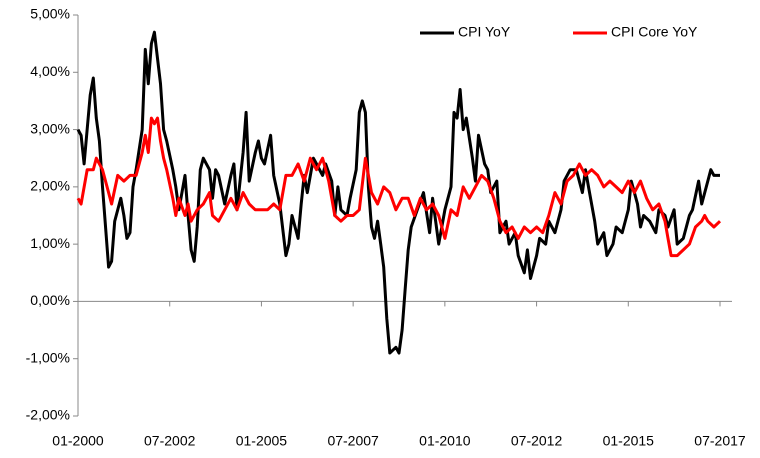  I want to click on y-tick-label: 2,00%, so click(50, 186).